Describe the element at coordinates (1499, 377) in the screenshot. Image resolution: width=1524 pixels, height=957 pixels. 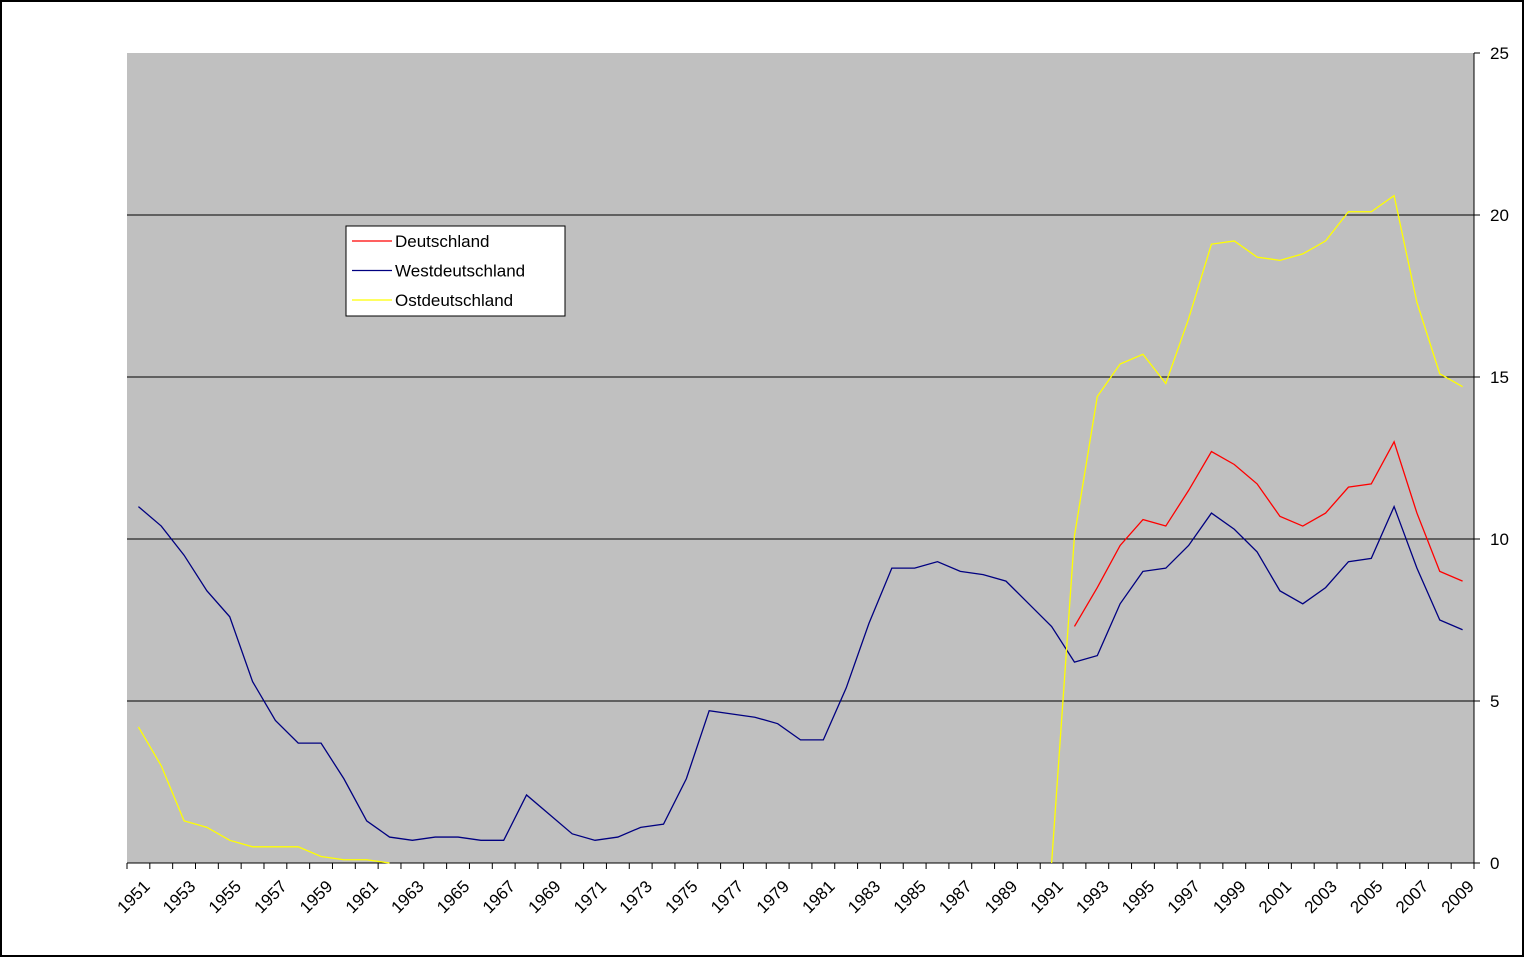
I see `y-tick-label: 15` at that location.